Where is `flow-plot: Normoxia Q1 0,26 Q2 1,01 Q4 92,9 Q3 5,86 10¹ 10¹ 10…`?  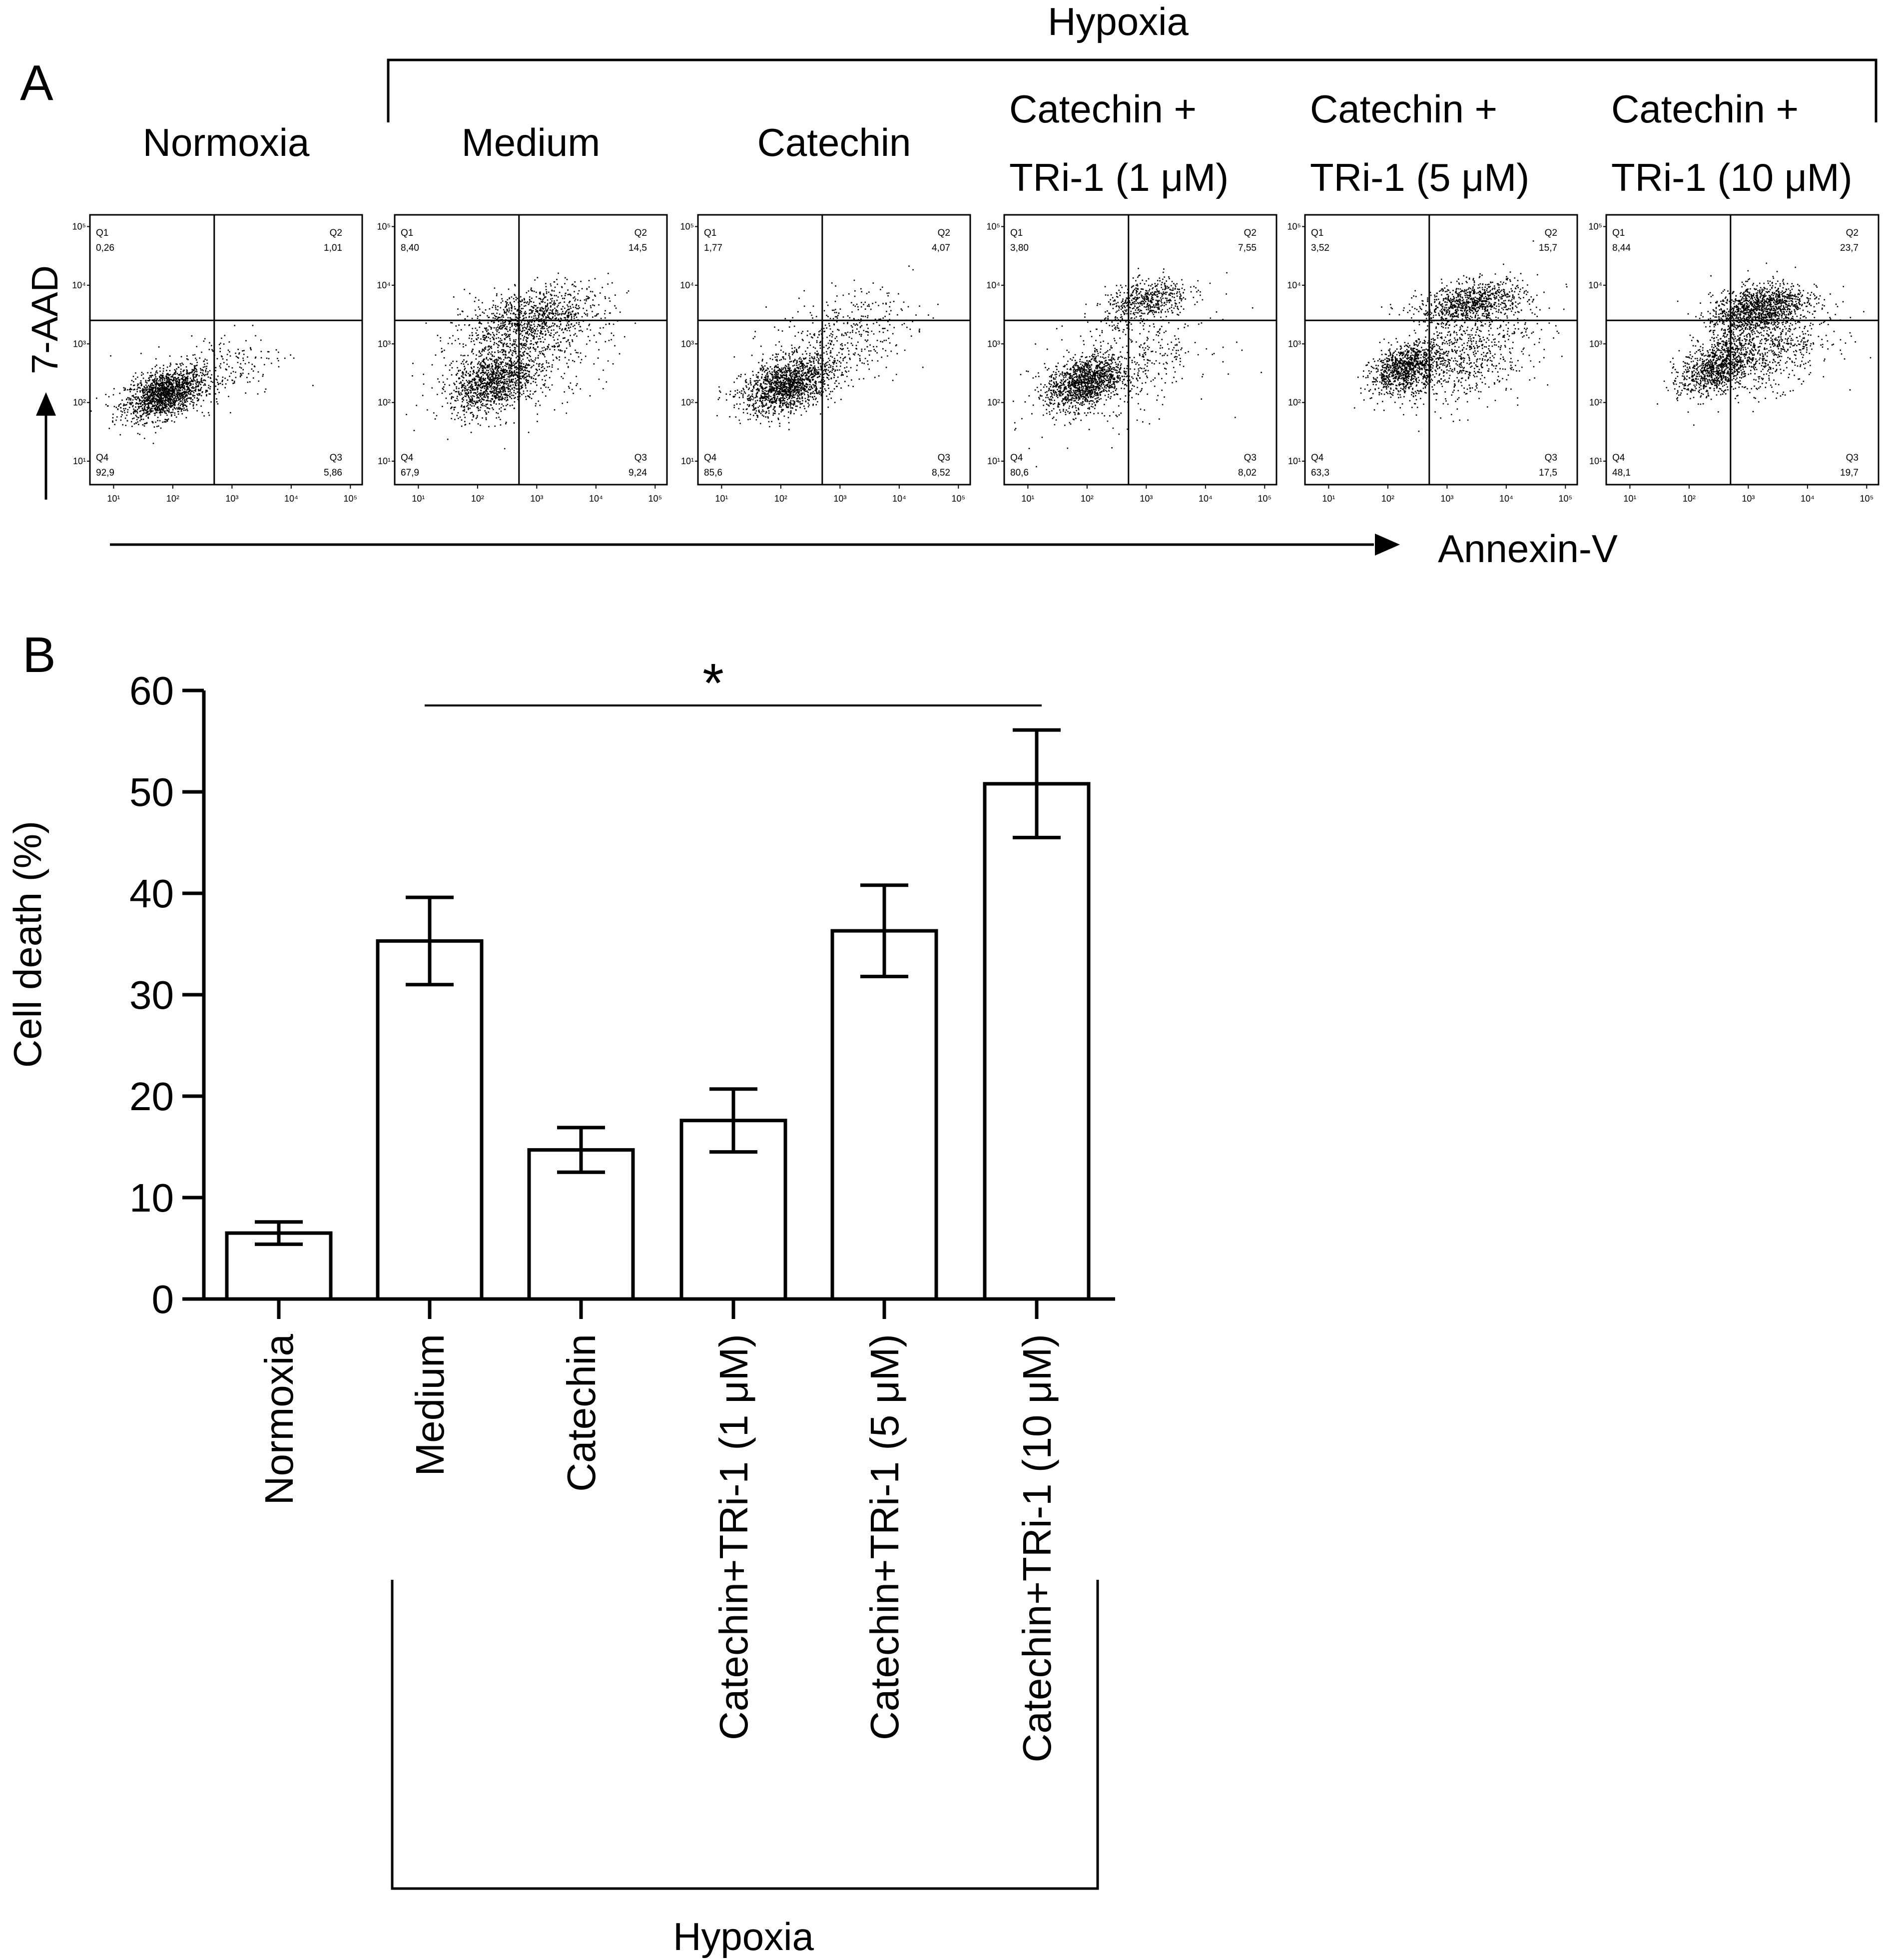 flow-plot: Normoxia Q1 0,26 Q2 1,01 Q4 92,9 Q3 5,86 10¹ 10¹ 10… is located at coordinates (217, 312).